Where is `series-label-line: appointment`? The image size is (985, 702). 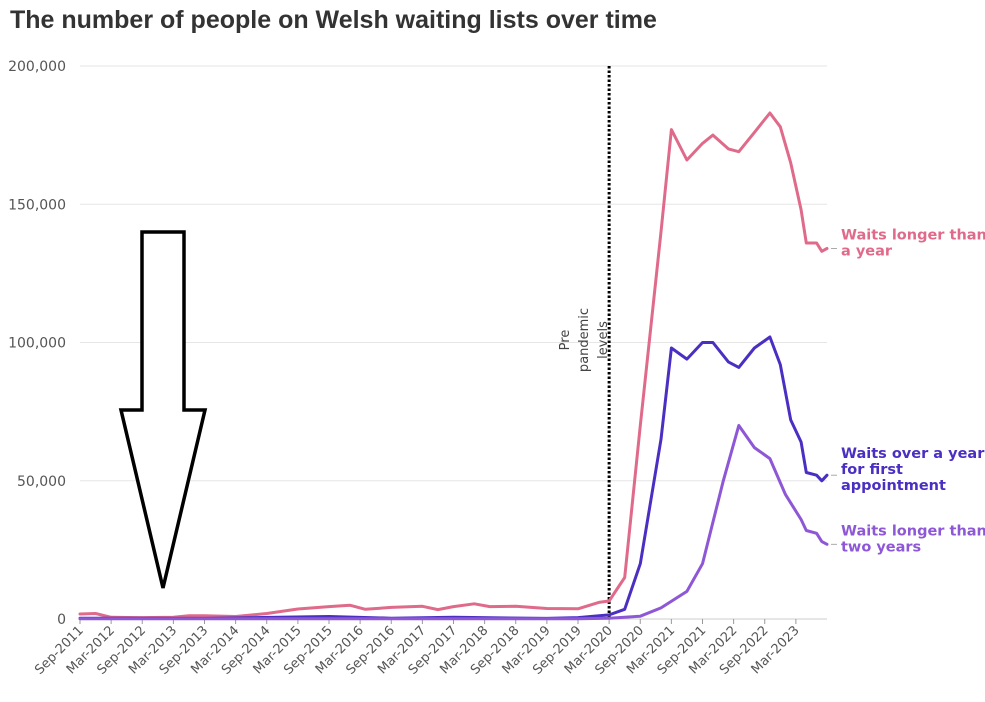
series-label-line: appointment is located at coordinates (893, 486).